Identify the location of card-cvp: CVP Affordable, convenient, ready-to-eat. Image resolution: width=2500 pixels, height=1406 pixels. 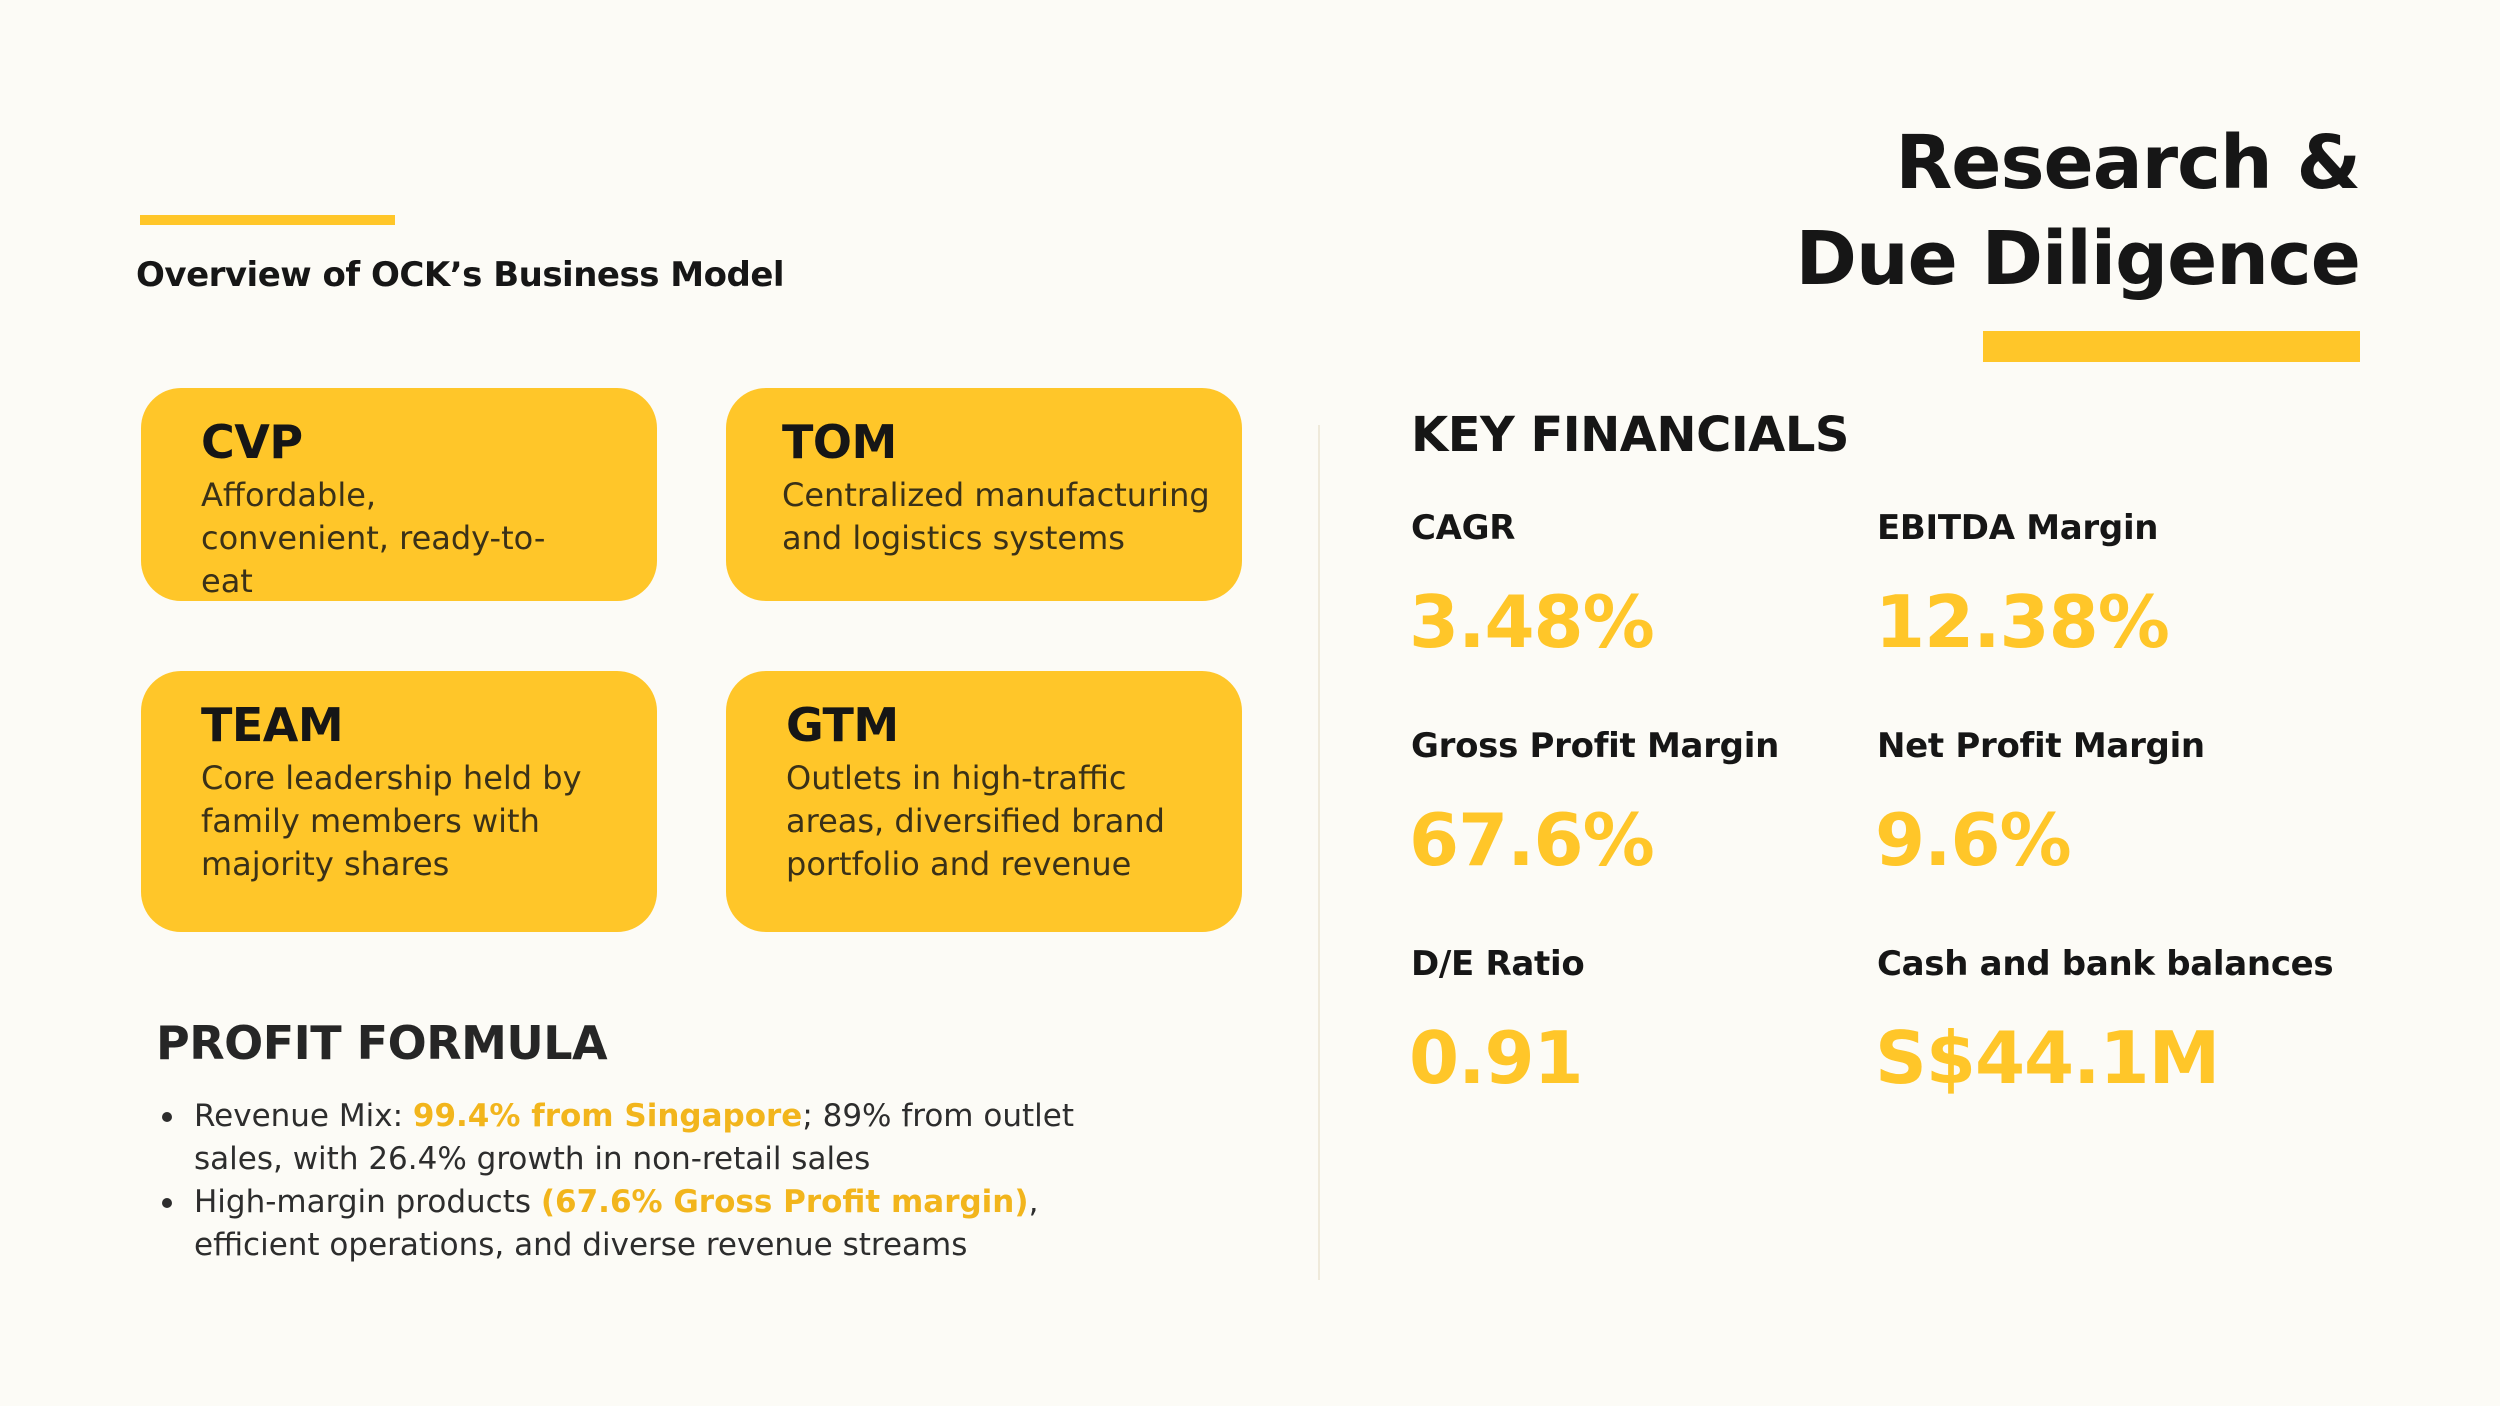
(399, 494).